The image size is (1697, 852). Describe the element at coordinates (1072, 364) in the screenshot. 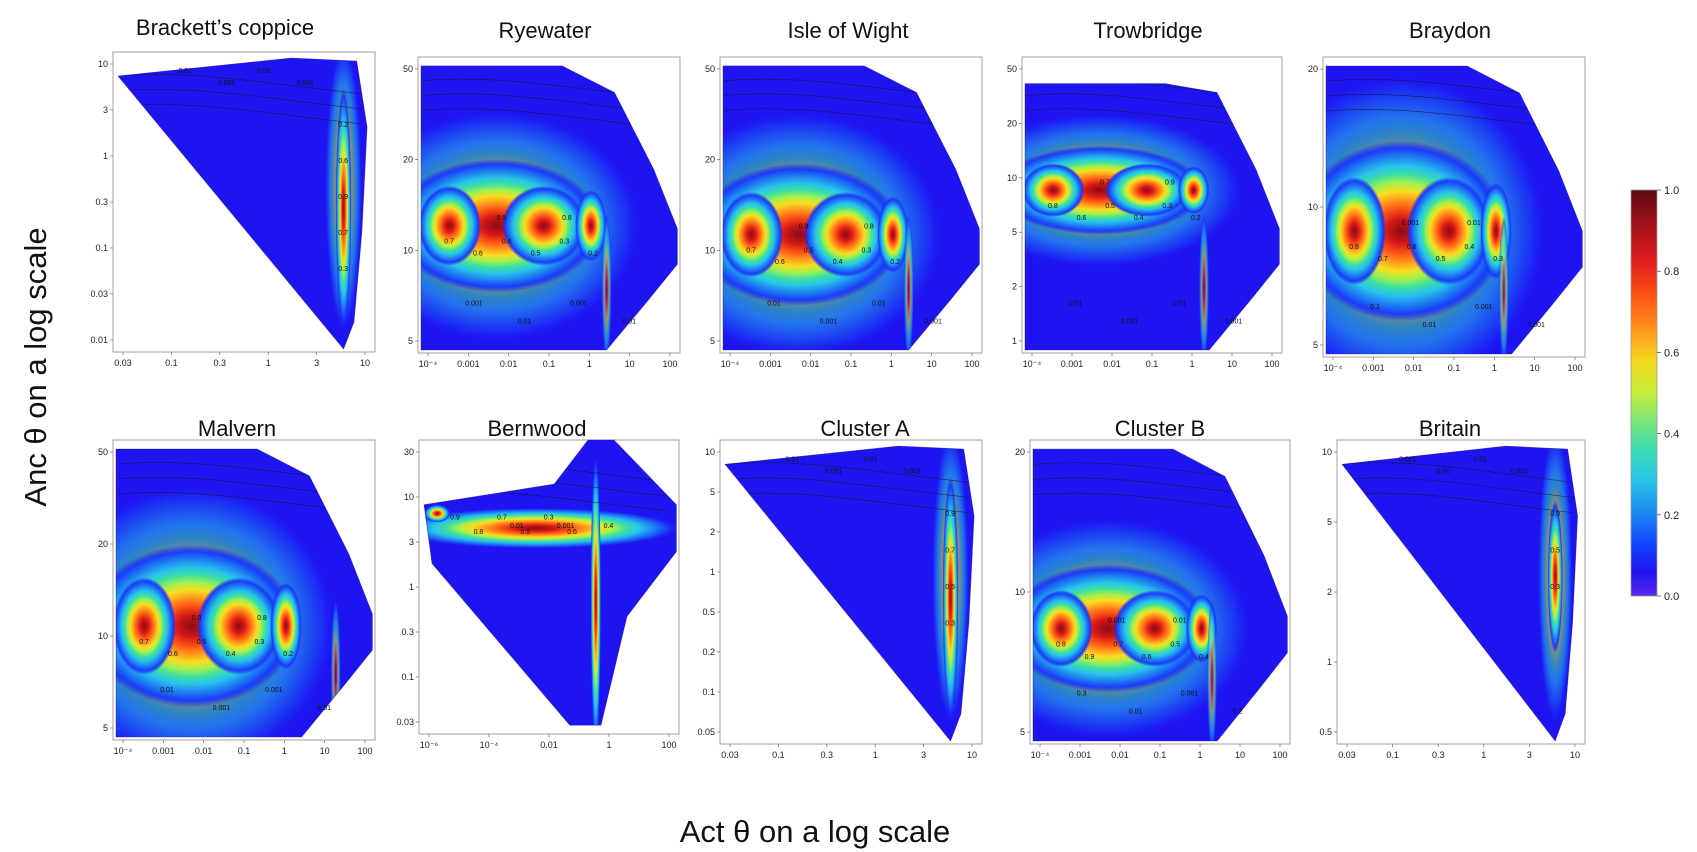

I see `x-tick-label: 0.001` at that location.